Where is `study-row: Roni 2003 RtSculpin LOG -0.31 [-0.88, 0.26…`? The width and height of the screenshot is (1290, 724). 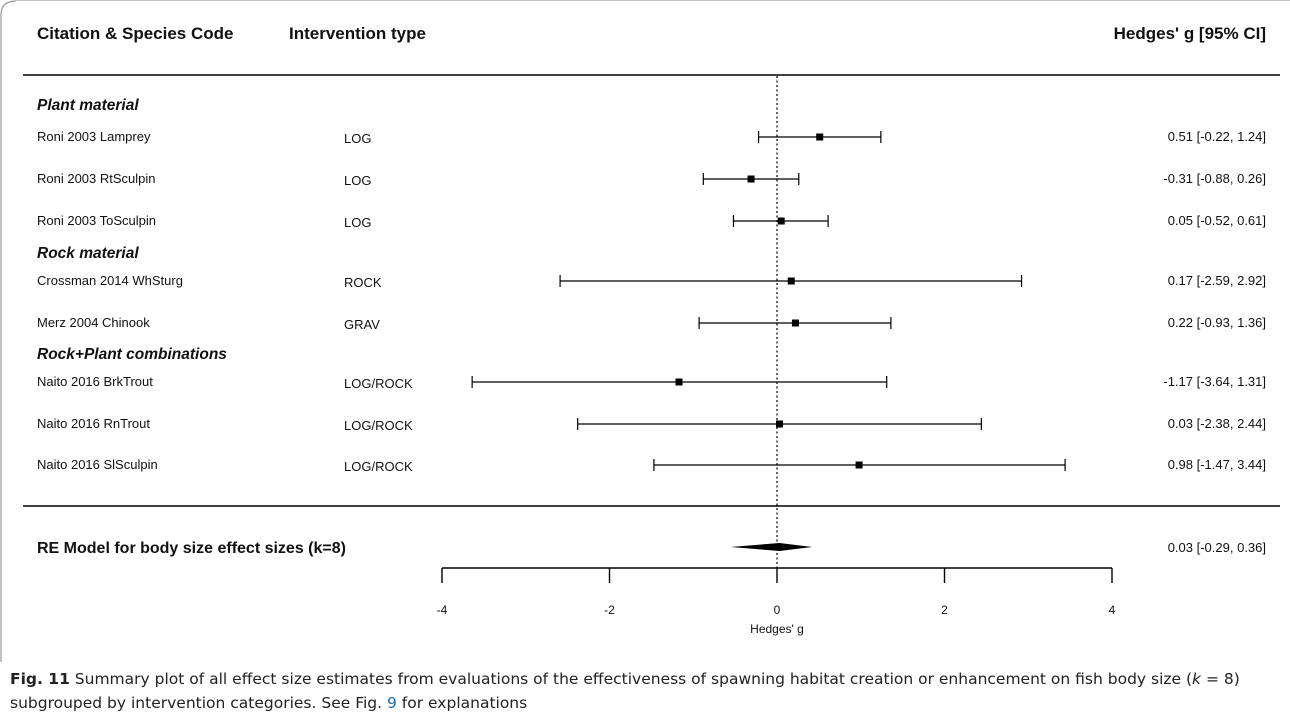
study-row: Roni 2003 RtSculpin LOG -0.31 [-0.88, 0.26… is located at coordinates (651, 179).